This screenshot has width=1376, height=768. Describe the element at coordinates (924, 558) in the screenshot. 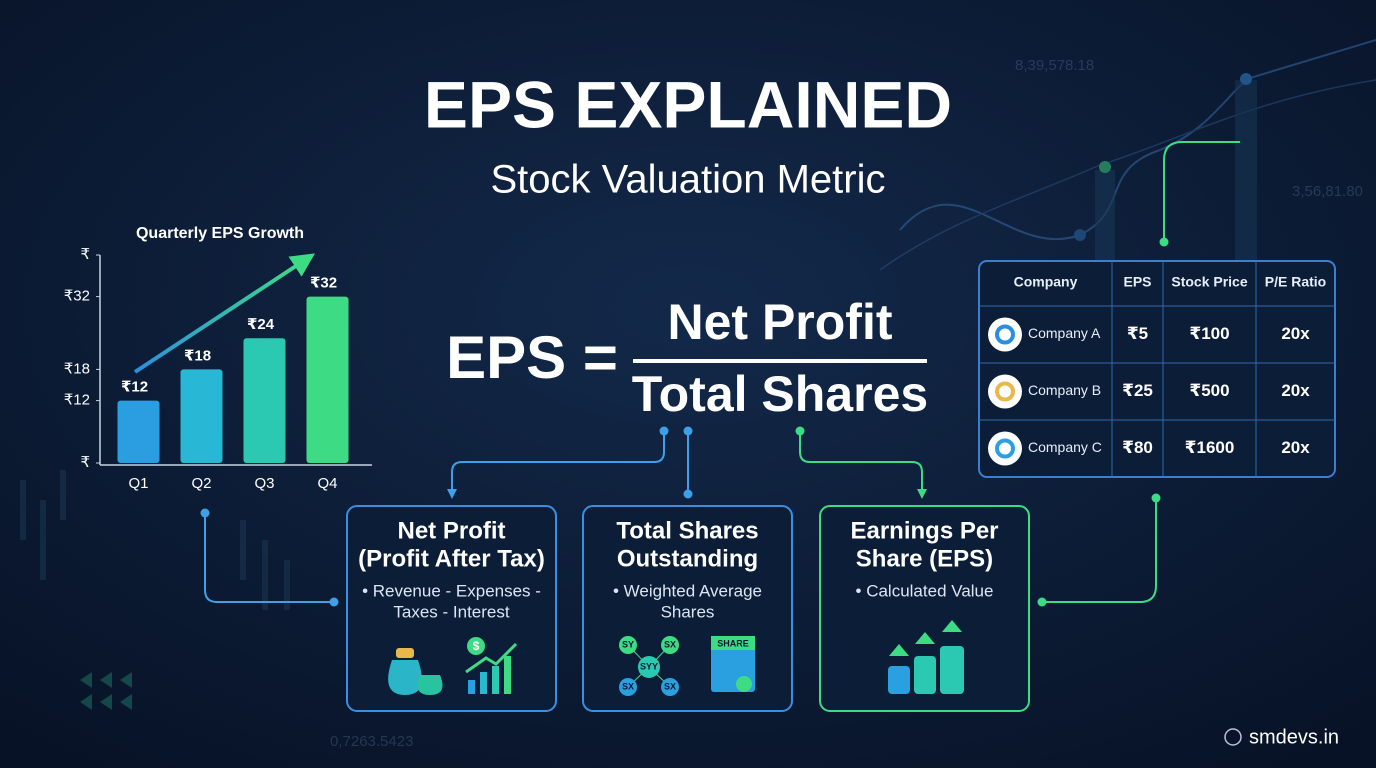

I see `box-title: Share (EPS)` at that location.